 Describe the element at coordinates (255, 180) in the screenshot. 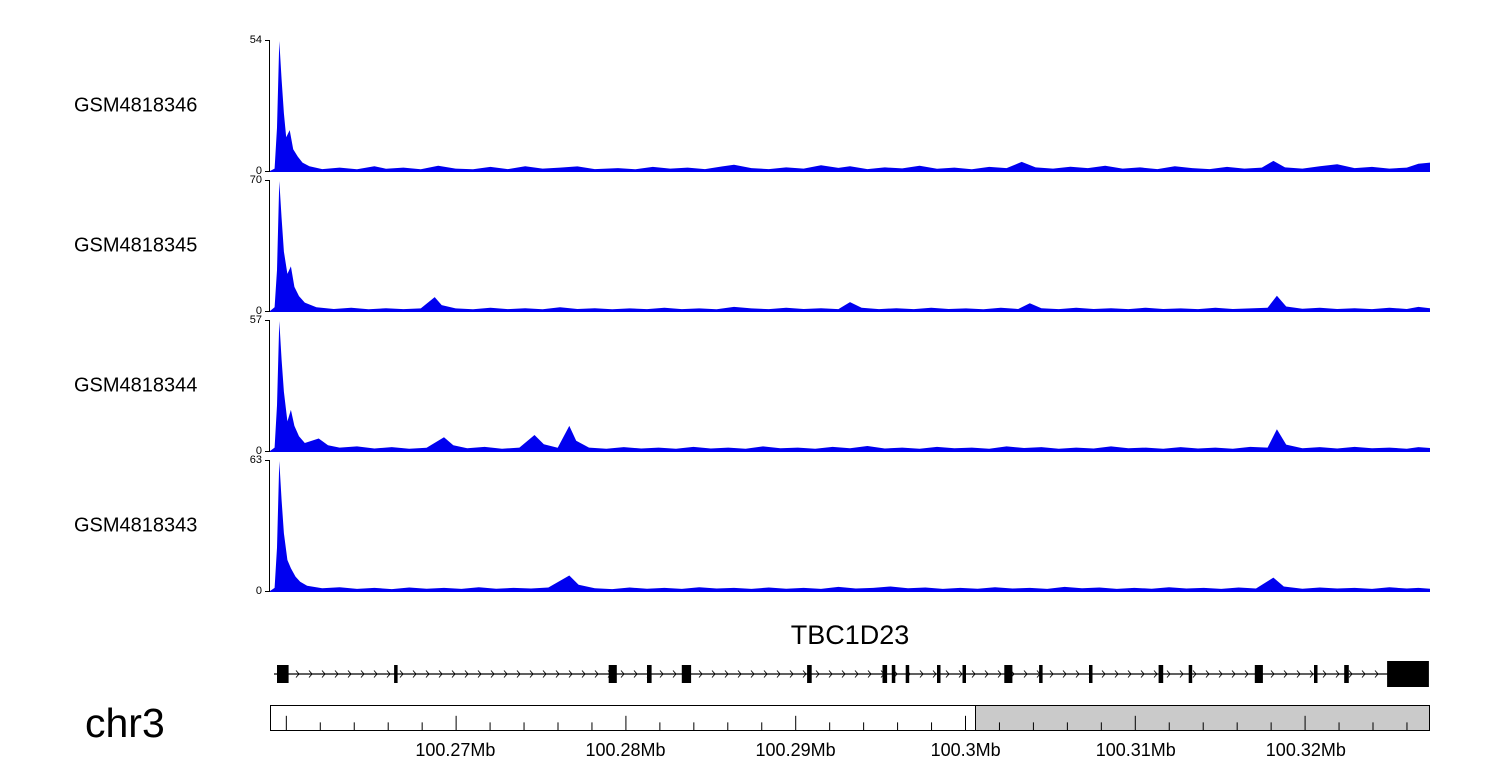

I see `y-axis-max-label: 70` at that location.